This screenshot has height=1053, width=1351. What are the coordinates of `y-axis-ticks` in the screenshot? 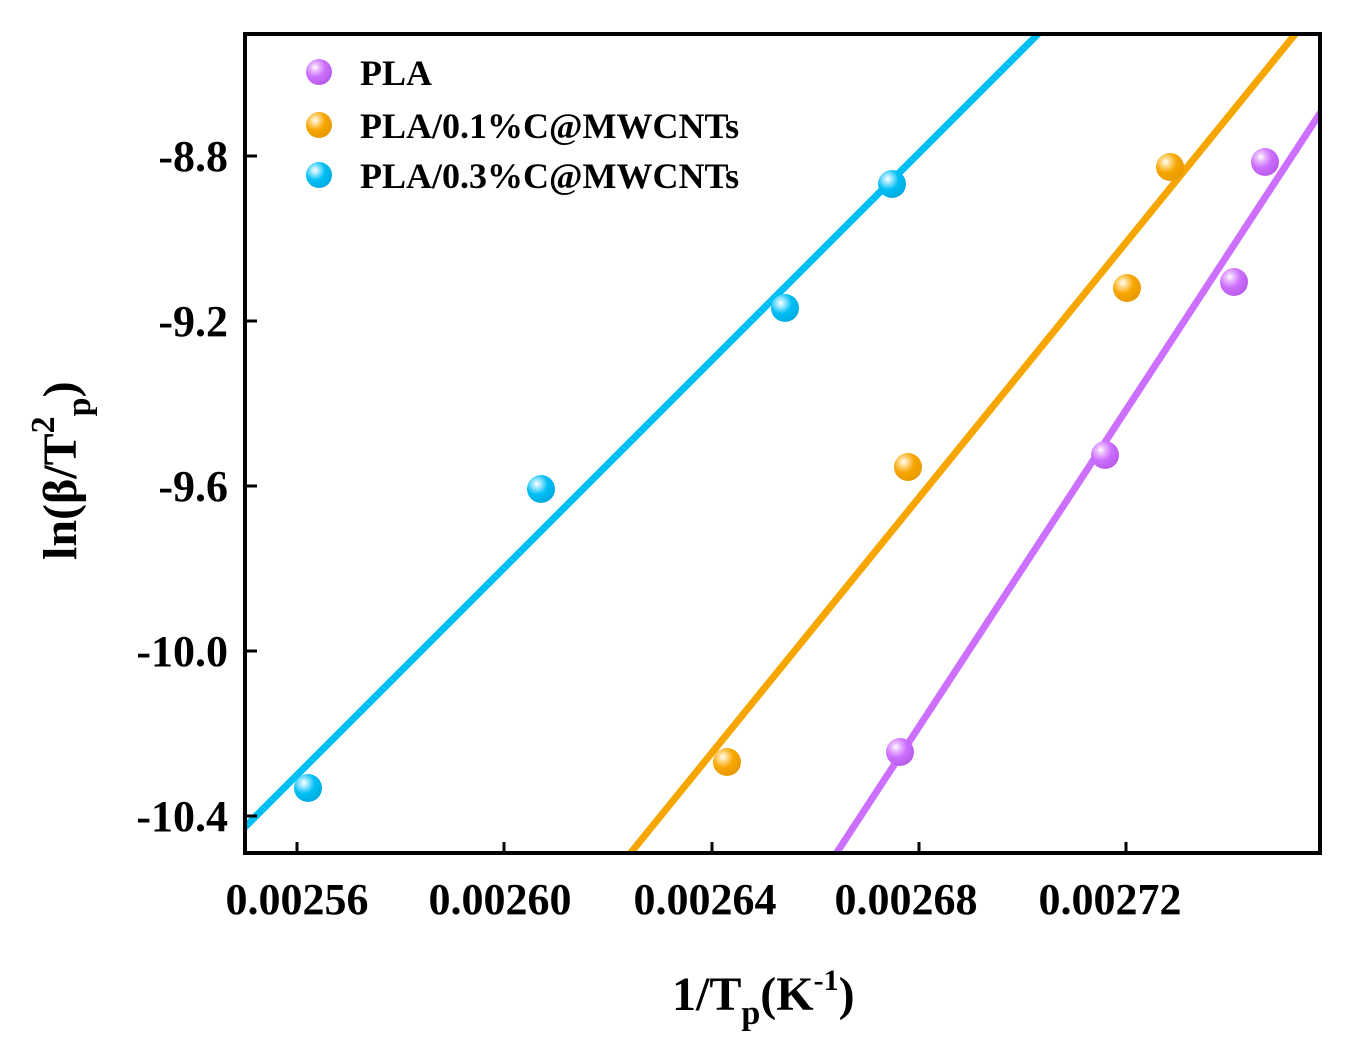 It's located at (251, 486).